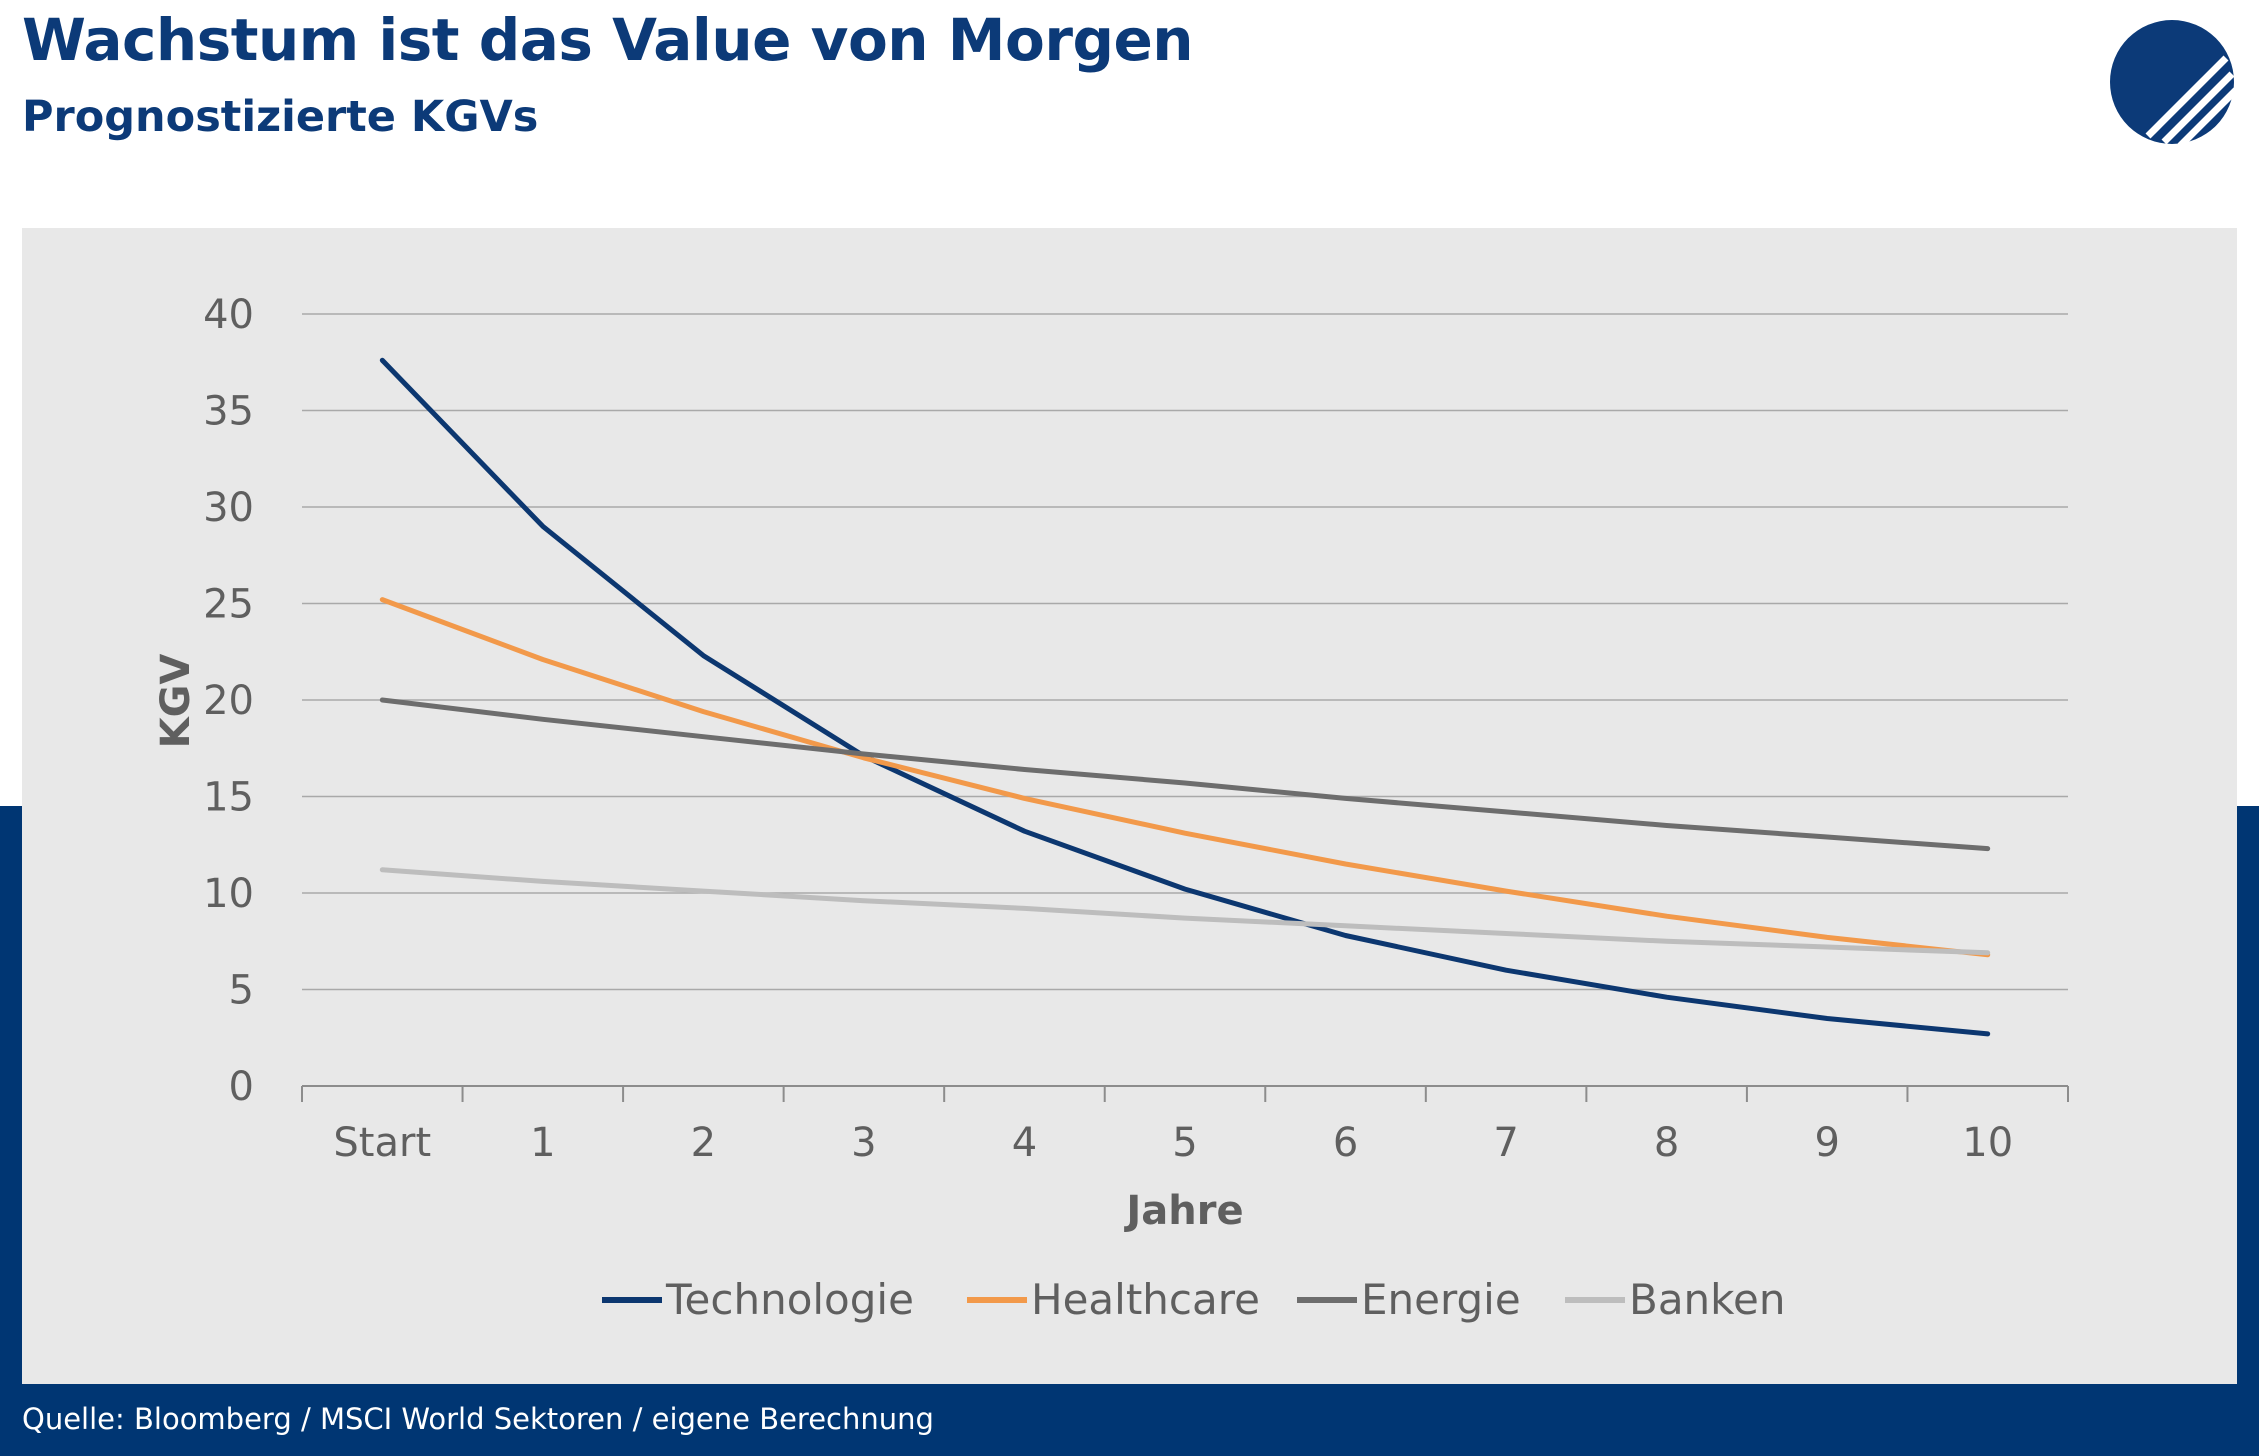  What do you see at coordinates (1826, 1143) in the screenshot?
I see `x-tick-label: 9` at bounding box center [1826, 1143].